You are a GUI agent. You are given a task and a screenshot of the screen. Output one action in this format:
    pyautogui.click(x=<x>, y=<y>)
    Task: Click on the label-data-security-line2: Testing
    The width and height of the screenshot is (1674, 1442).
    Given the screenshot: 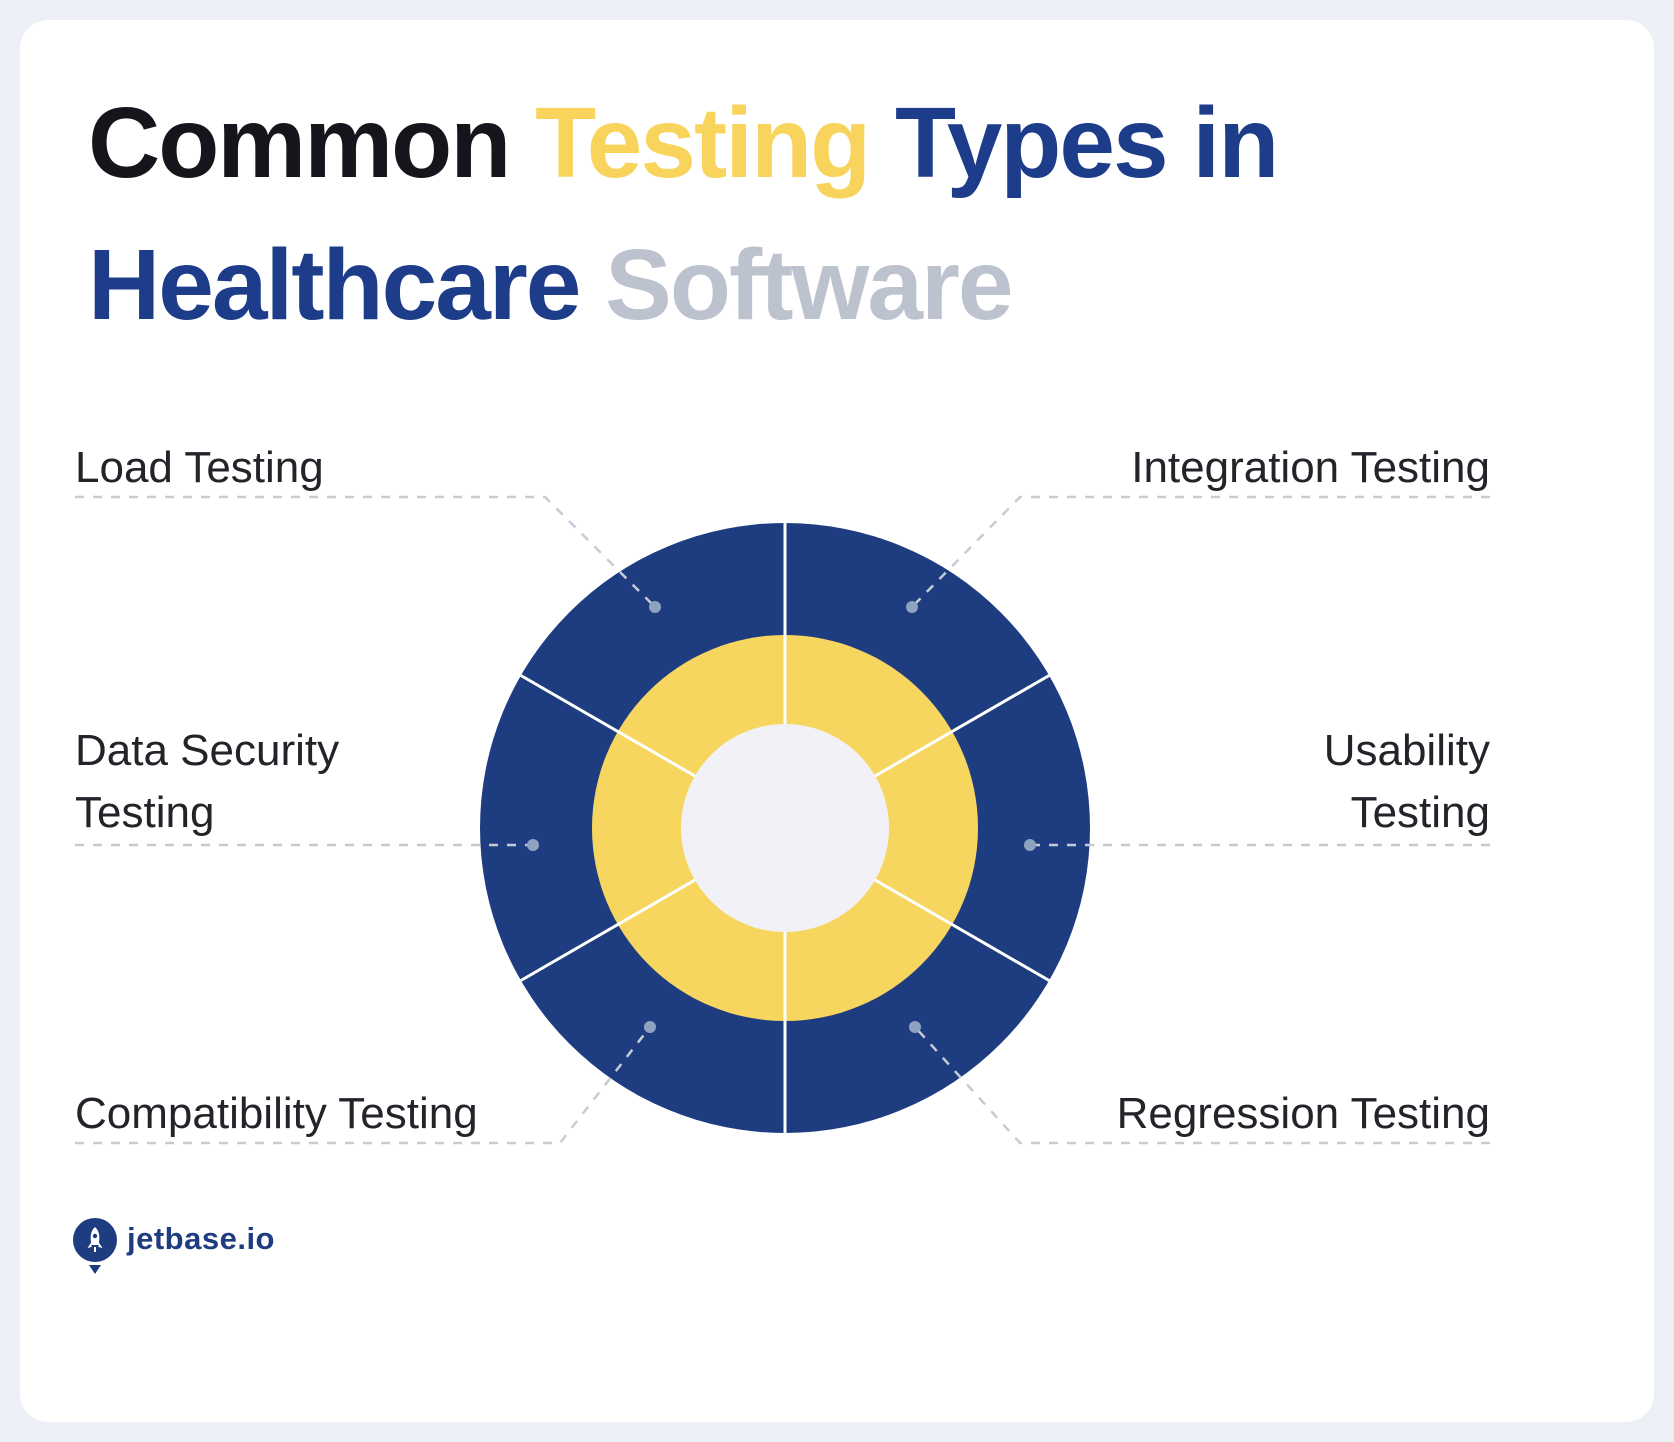 What is the action you would take?
    pyautogui.click(x=145, y=812)
    